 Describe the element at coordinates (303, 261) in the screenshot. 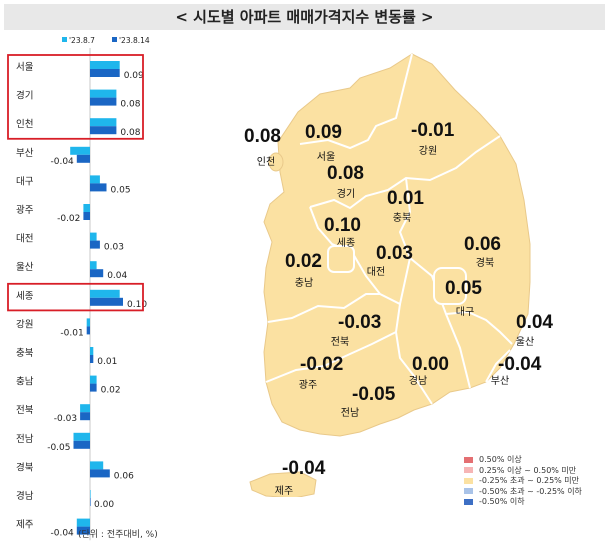

I see `region-value: 0.02` at that location.